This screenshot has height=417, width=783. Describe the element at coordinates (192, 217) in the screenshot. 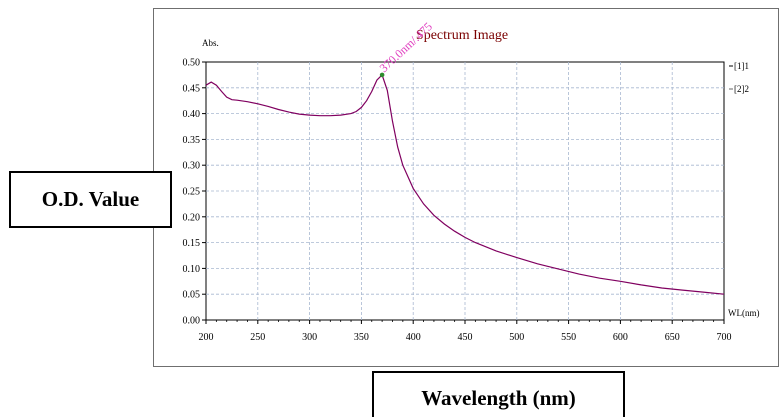

I see `y-tick-label: 0.20` at that location.